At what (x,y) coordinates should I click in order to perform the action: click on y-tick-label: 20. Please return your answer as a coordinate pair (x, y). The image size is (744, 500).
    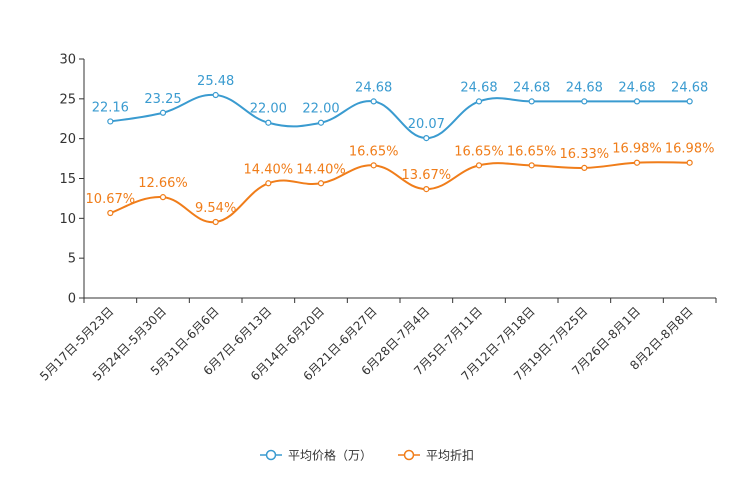
    Looking at the image, I should click on (67, 139).